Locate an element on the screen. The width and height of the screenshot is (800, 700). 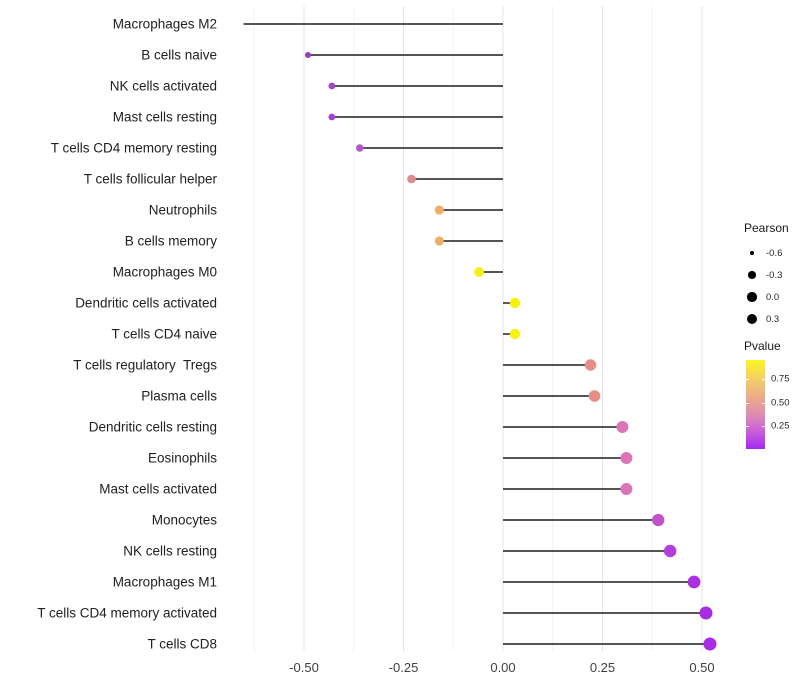
category-label: Macrophages M0 is located at coordinates (165, 272).